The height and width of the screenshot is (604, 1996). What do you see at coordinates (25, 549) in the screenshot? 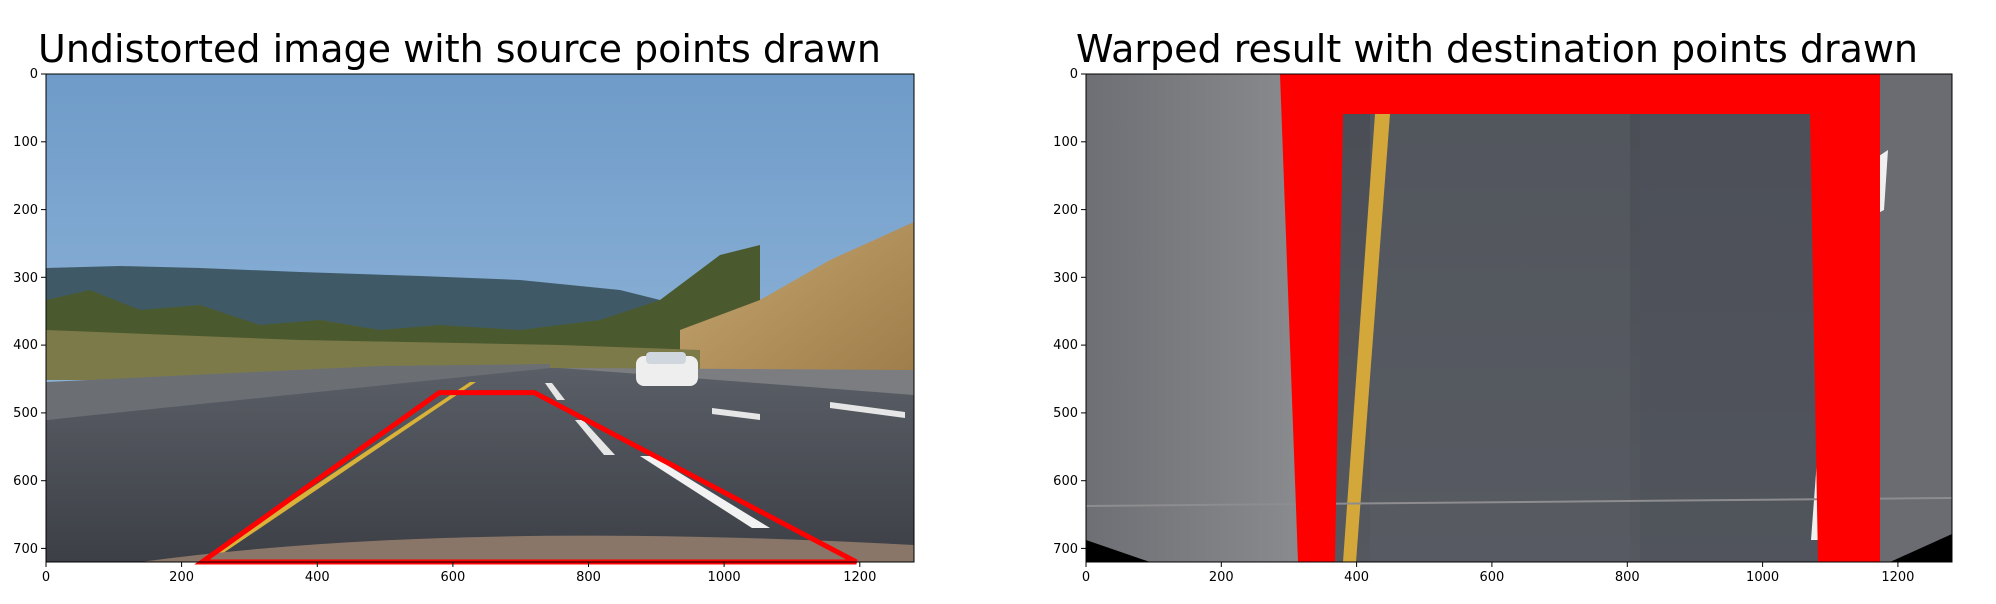
I see `left-y-tick-700: 700` at bounding box center [25, 549].